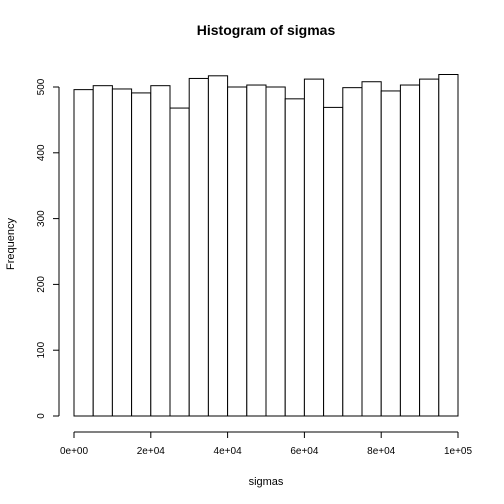 Image resolution: width=504 pixels, height=504 pixels. What do you see at coordinates (41, 86) in the screenshot?
I see `y-tick-label-5: 500` at bounding box center [41, 86].